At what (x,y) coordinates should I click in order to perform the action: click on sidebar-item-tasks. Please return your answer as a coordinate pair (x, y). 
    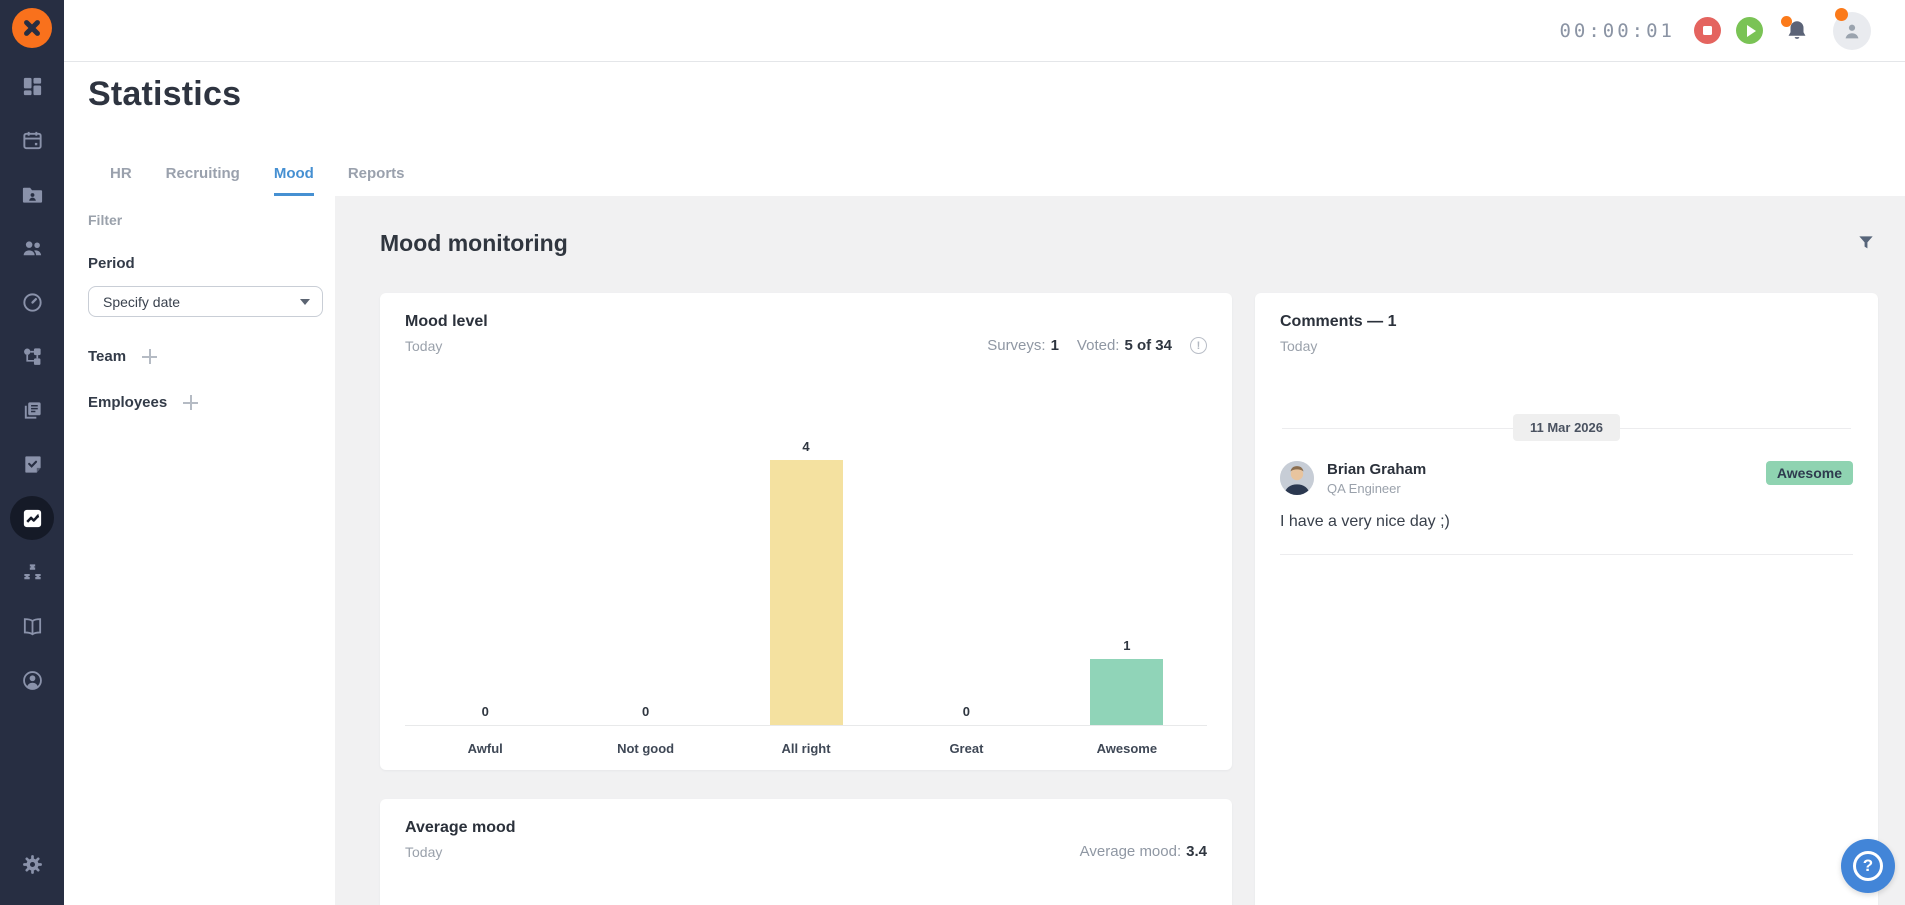
    Looking at the image, I should click on (32, 464).